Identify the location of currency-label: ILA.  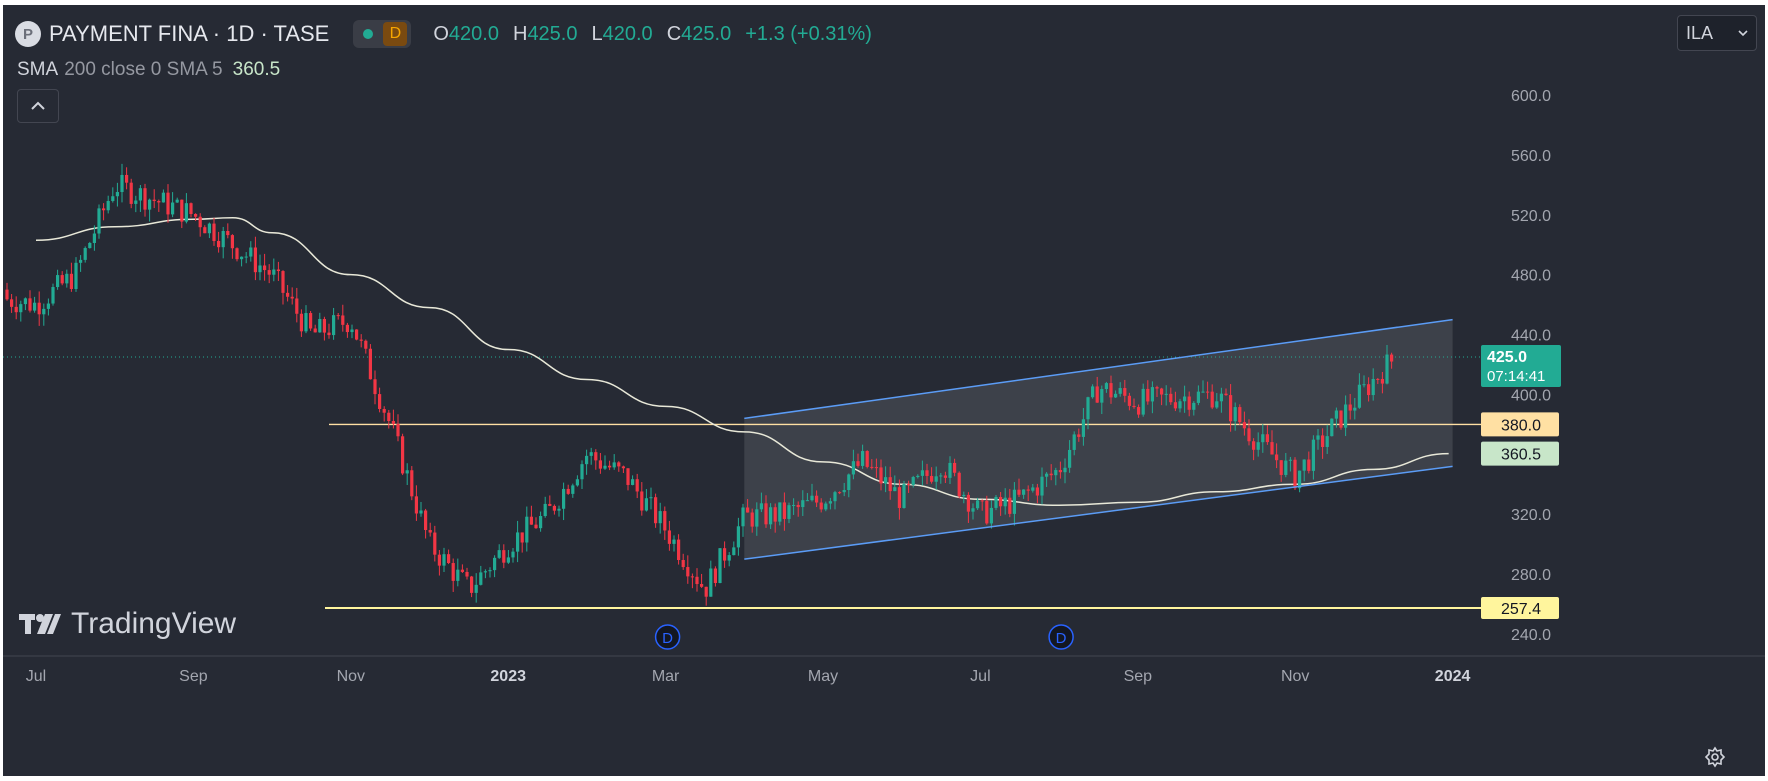
(1700, 32).